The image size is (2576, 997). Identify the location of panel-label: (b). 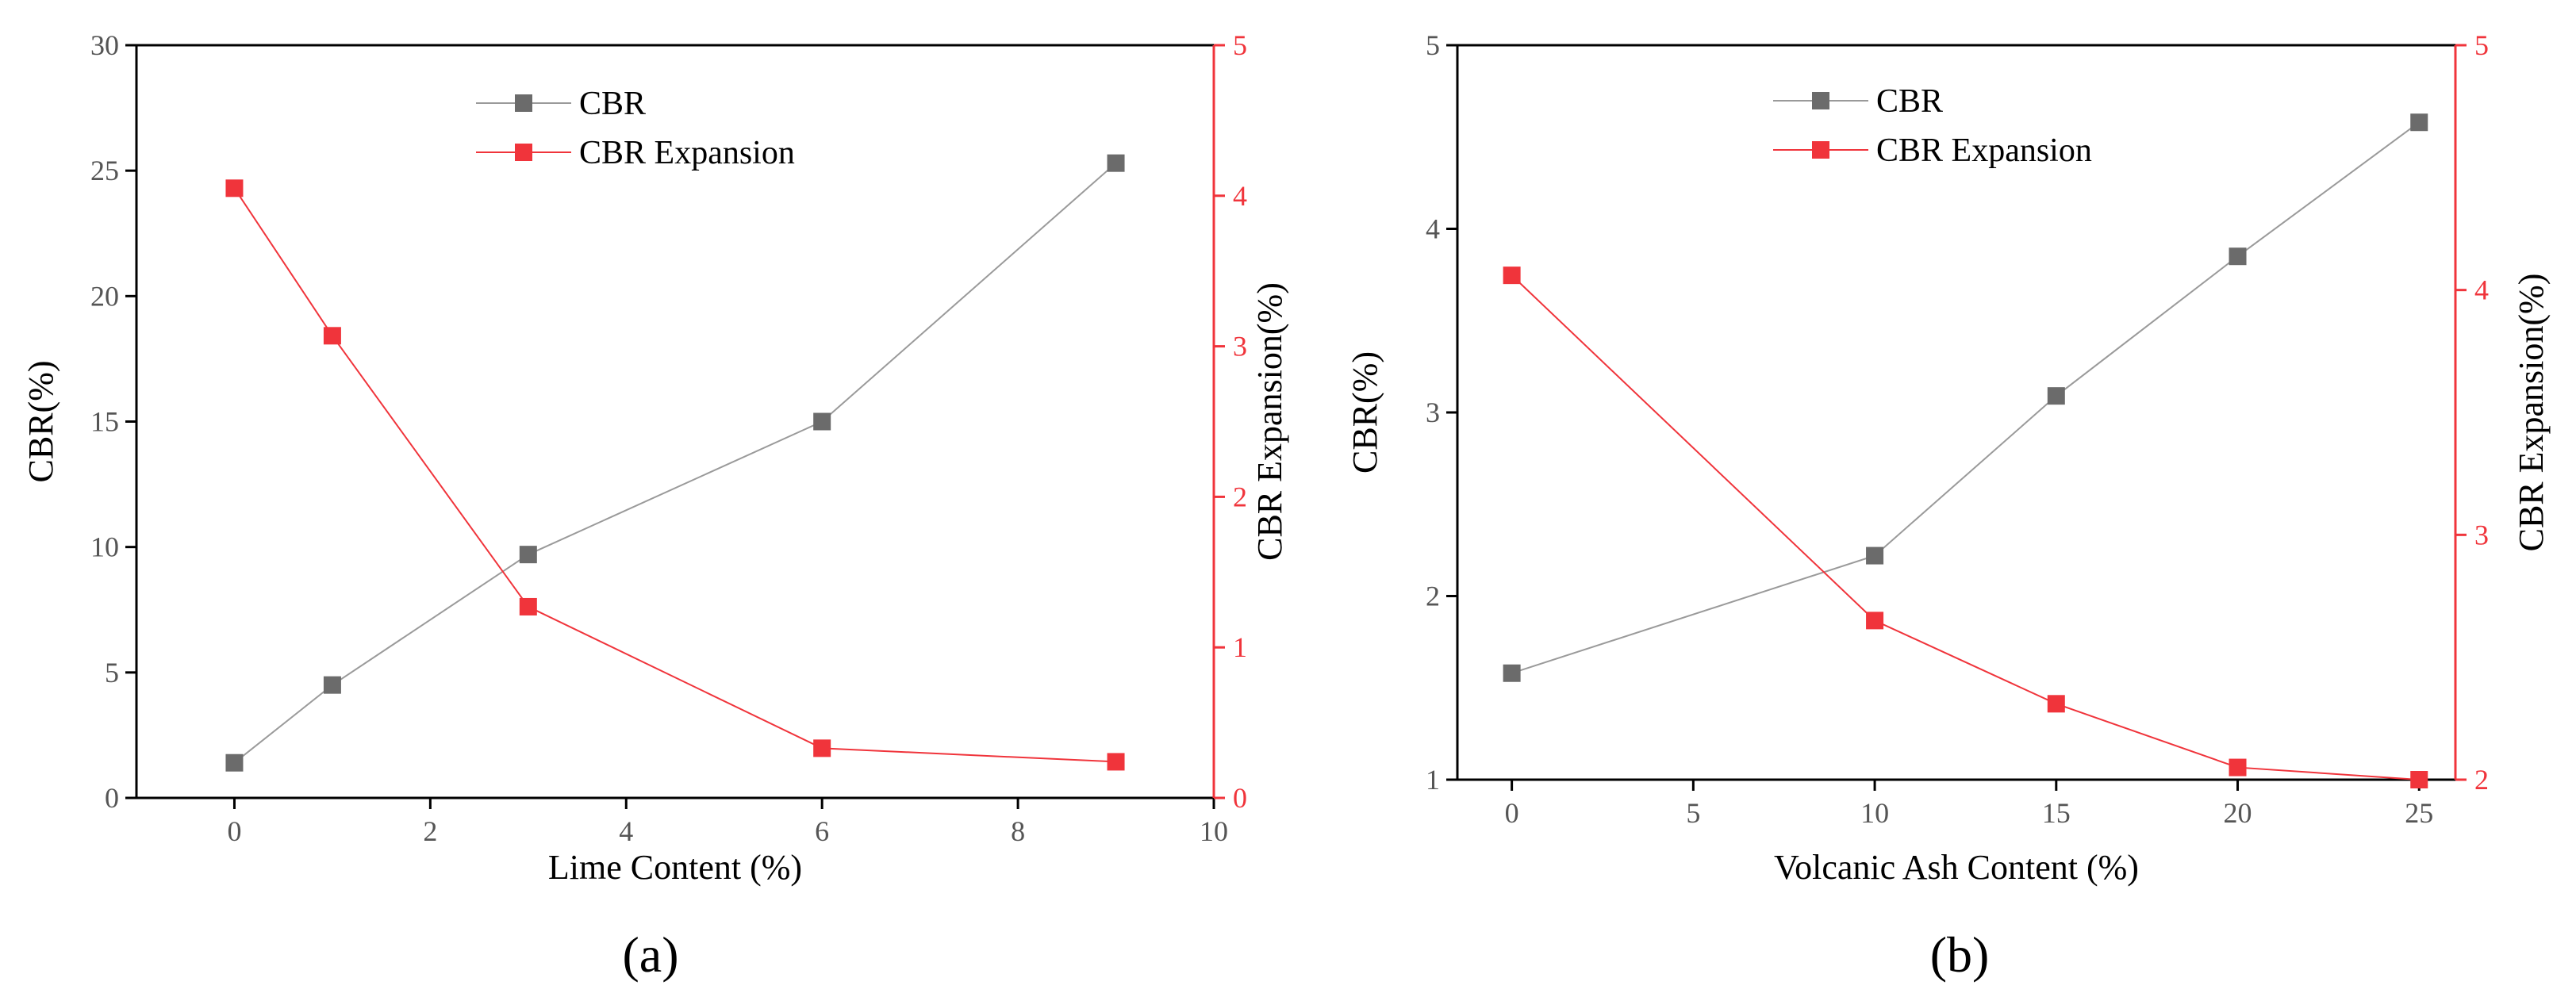
(1960, 955).